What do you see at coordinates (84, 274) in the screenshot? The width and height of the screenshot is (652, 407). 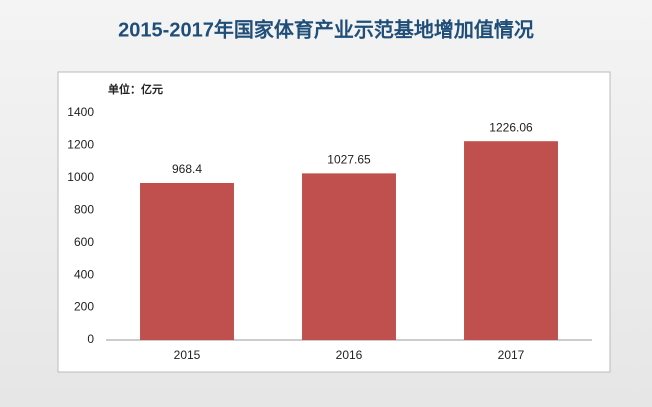 I see `y-tick-label: 400` at bounding box center [84, 274].